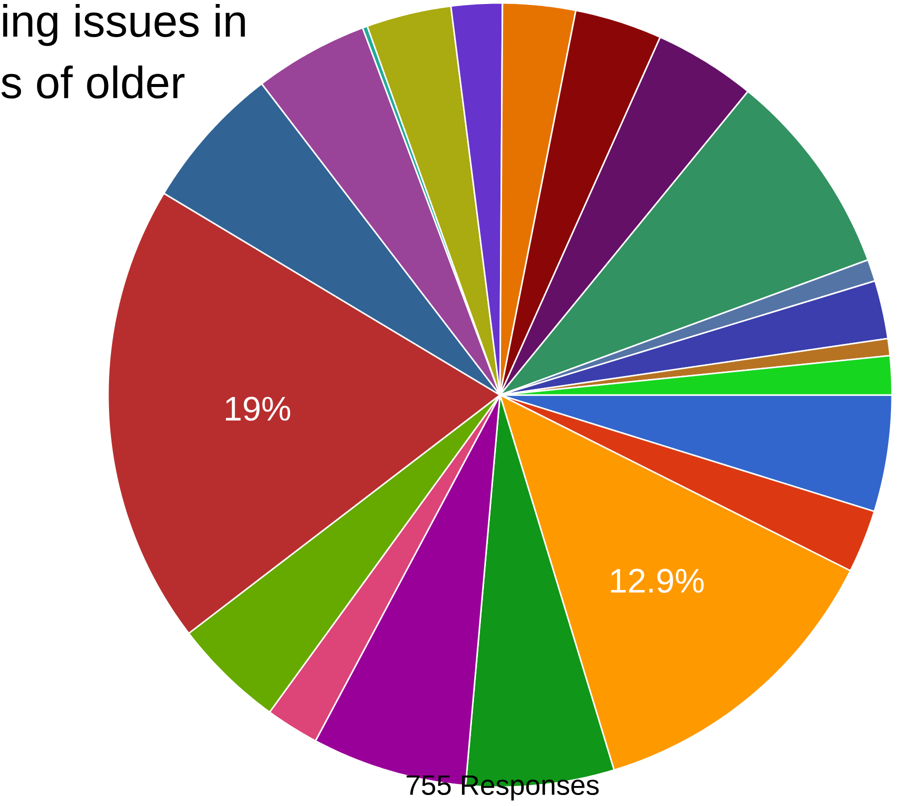 This screenshot has width=901, height=806. Describe the element at coordinates (92, 82) in the screenshot. I see `text: s of older` at that location.